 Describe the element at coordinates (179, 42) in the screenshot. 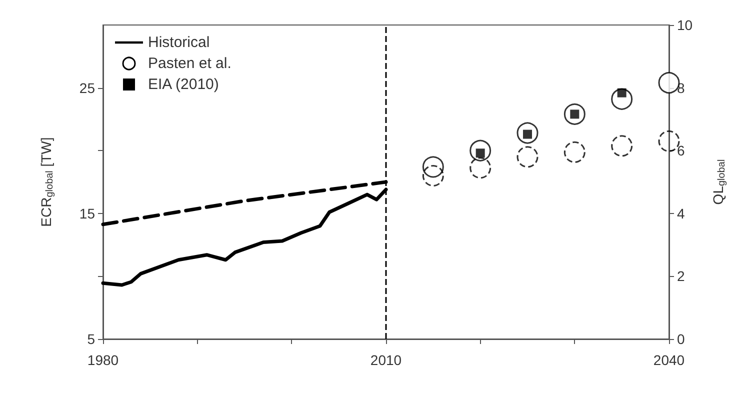

I see `legend-label: Historical` at that location.